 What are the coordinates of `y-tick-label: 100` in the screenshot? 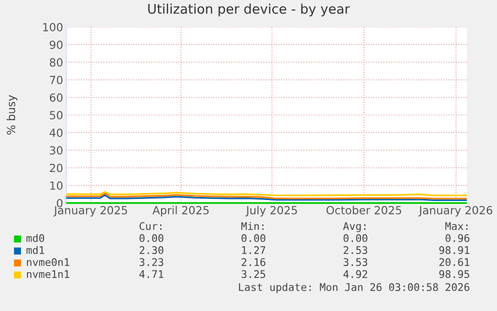 It's located at (52, 27).